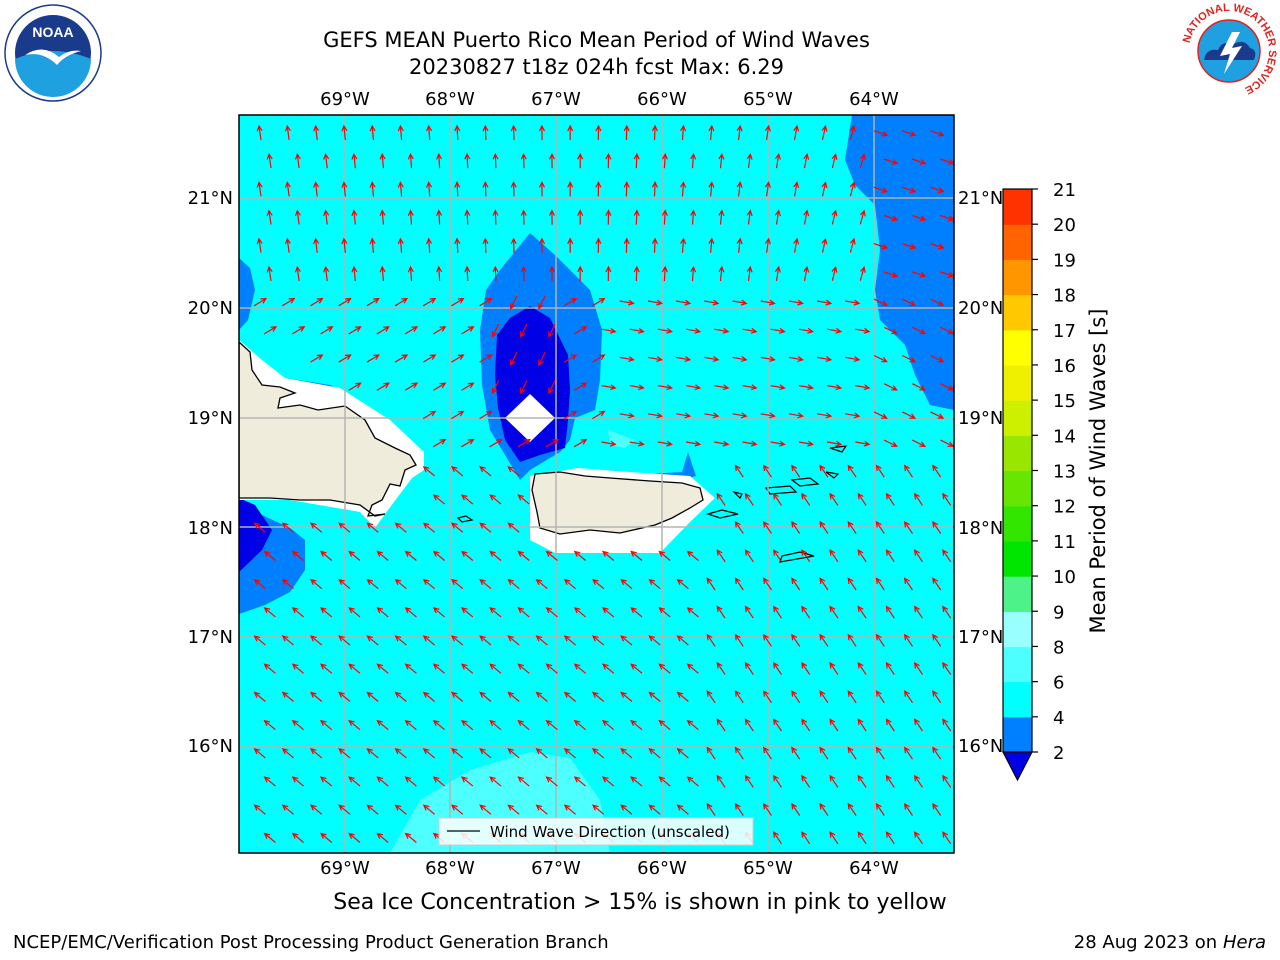  What do you see at coordinates (210, 308) in the screenshot?
I see `lat-label: 20°N` at bounding box center [210, 308].